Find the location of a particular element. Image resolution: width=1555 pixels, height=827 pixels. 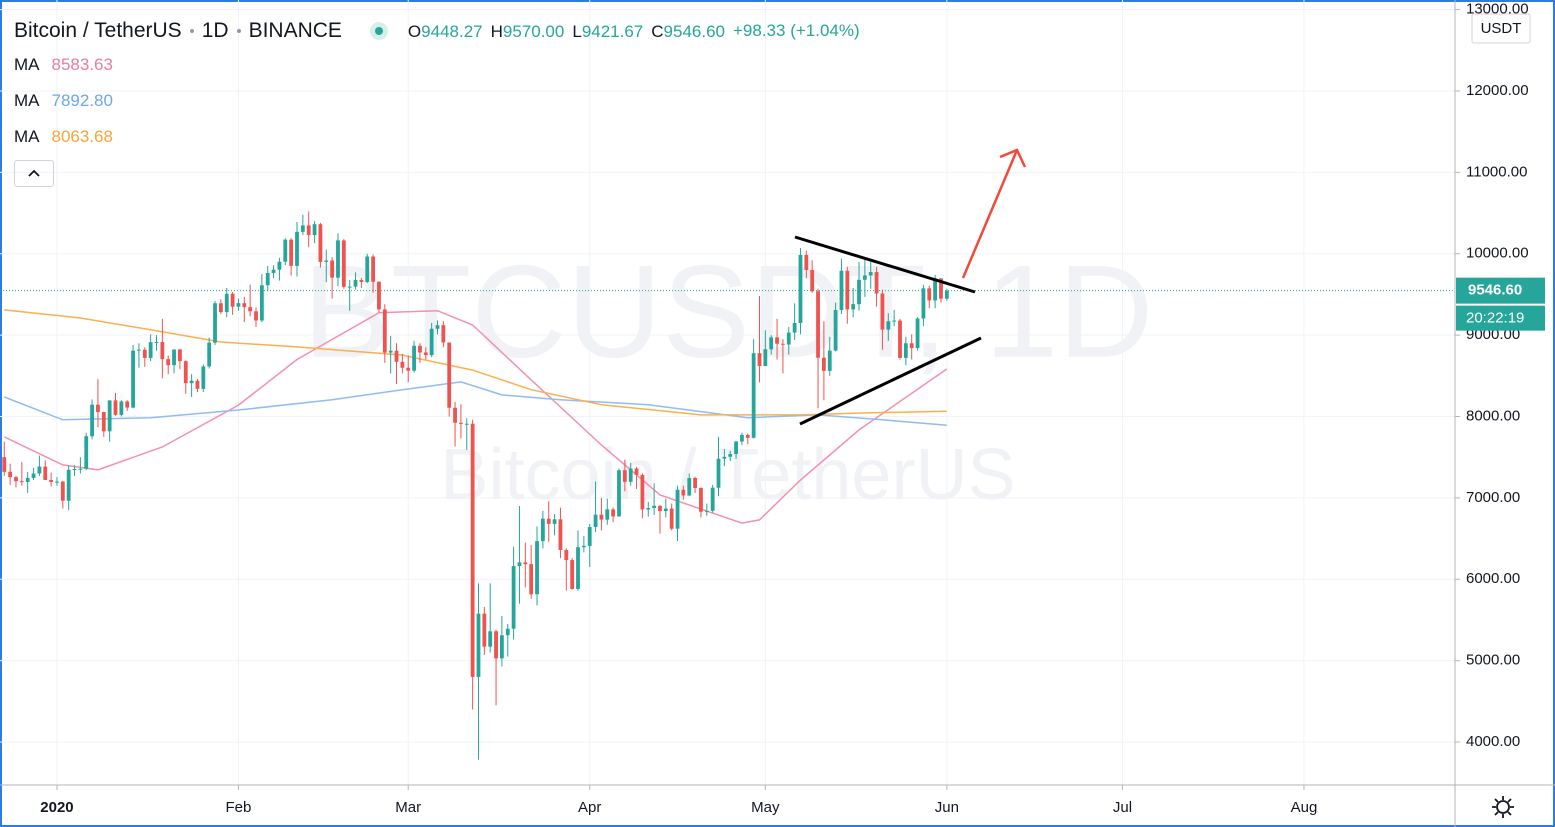

last-price-label: 9546.60 is located at coordinates (1495, 290).